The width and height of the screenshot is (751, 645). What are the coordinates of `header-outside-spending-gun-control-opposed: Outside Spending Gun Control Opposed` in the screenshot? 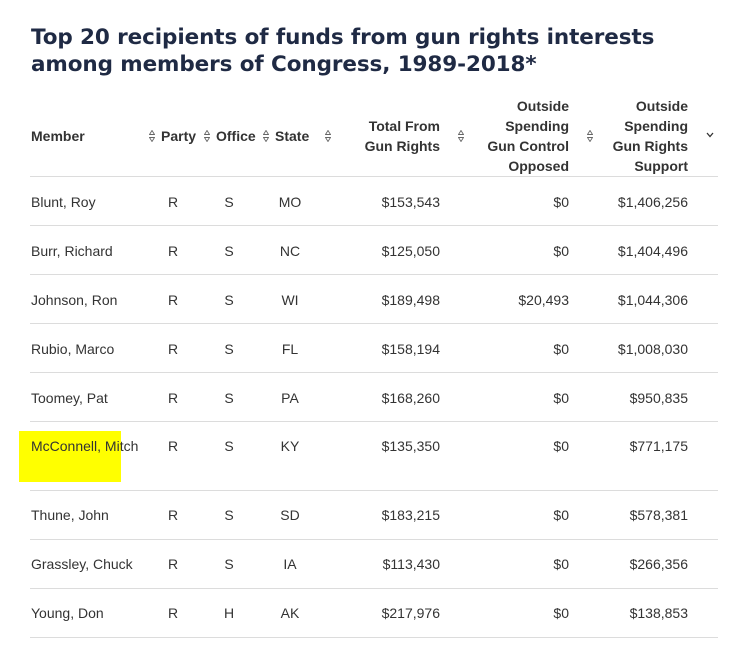 It's located at (528, 136).